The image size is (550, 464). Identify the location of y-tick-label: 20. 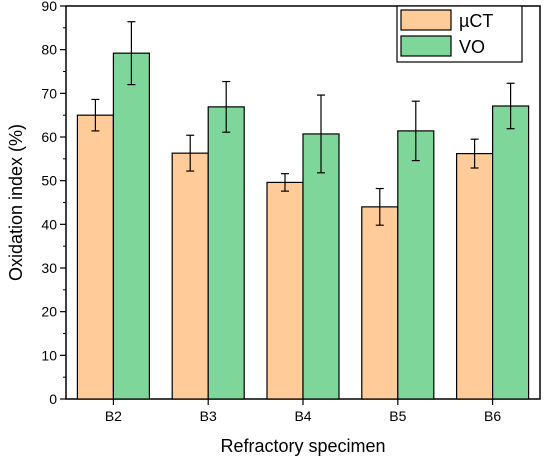
(49, 312).